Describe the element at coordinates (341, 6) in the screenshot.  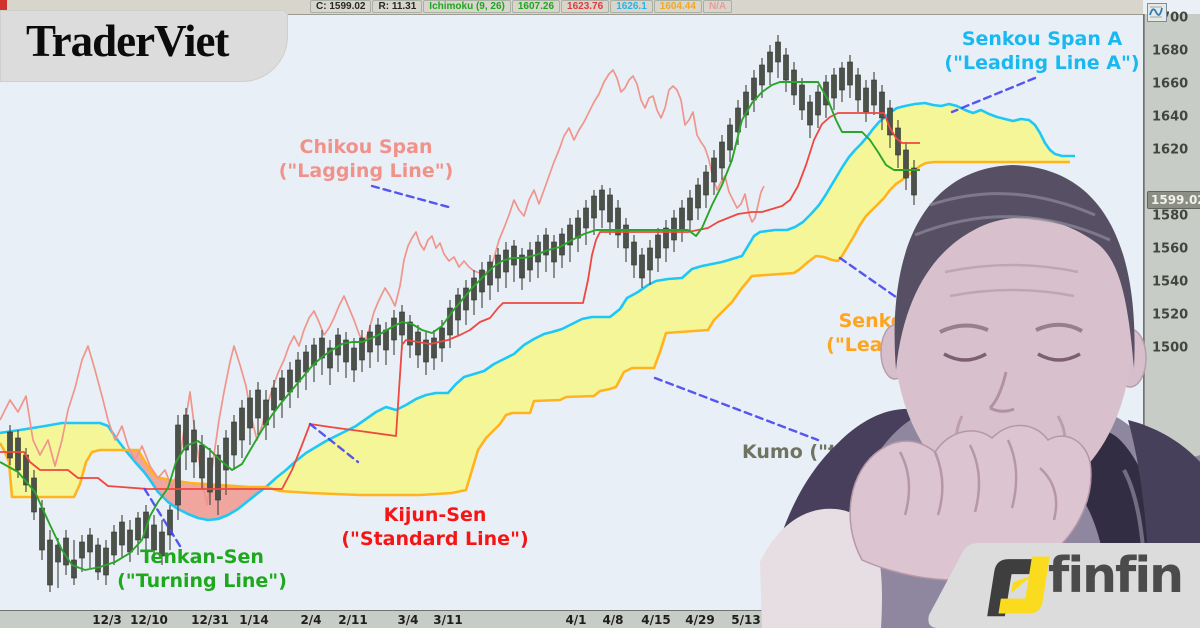
I see `readout-segment: C: 1599.02` at that location.